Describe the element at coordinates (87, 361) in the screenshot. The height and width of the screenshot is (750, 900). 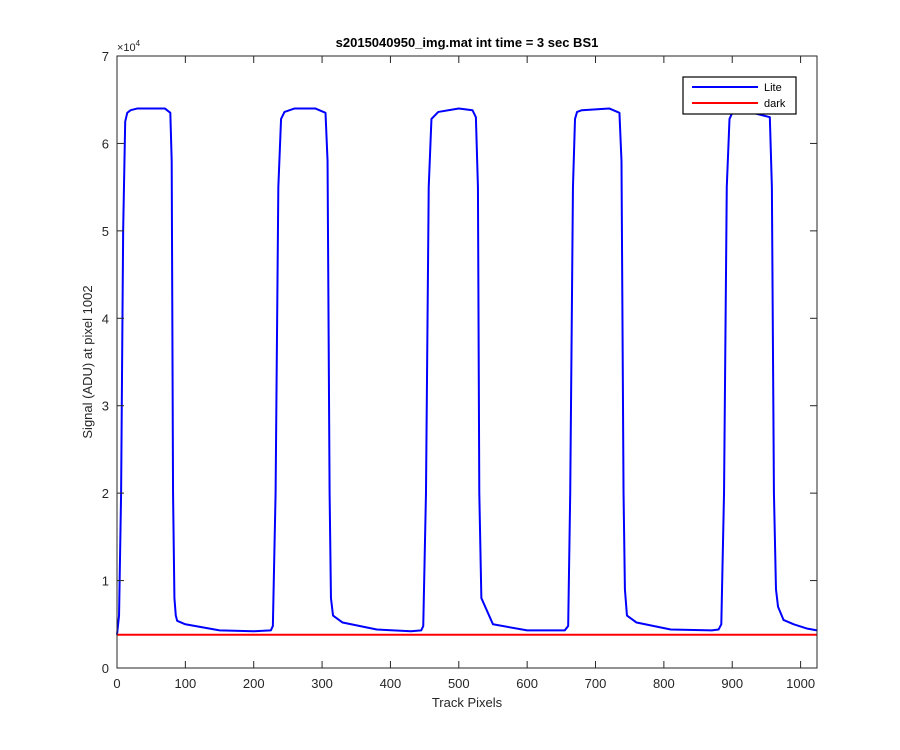
I see `y-axis-label: Signal (ADU) at pixel 1002` at that location.